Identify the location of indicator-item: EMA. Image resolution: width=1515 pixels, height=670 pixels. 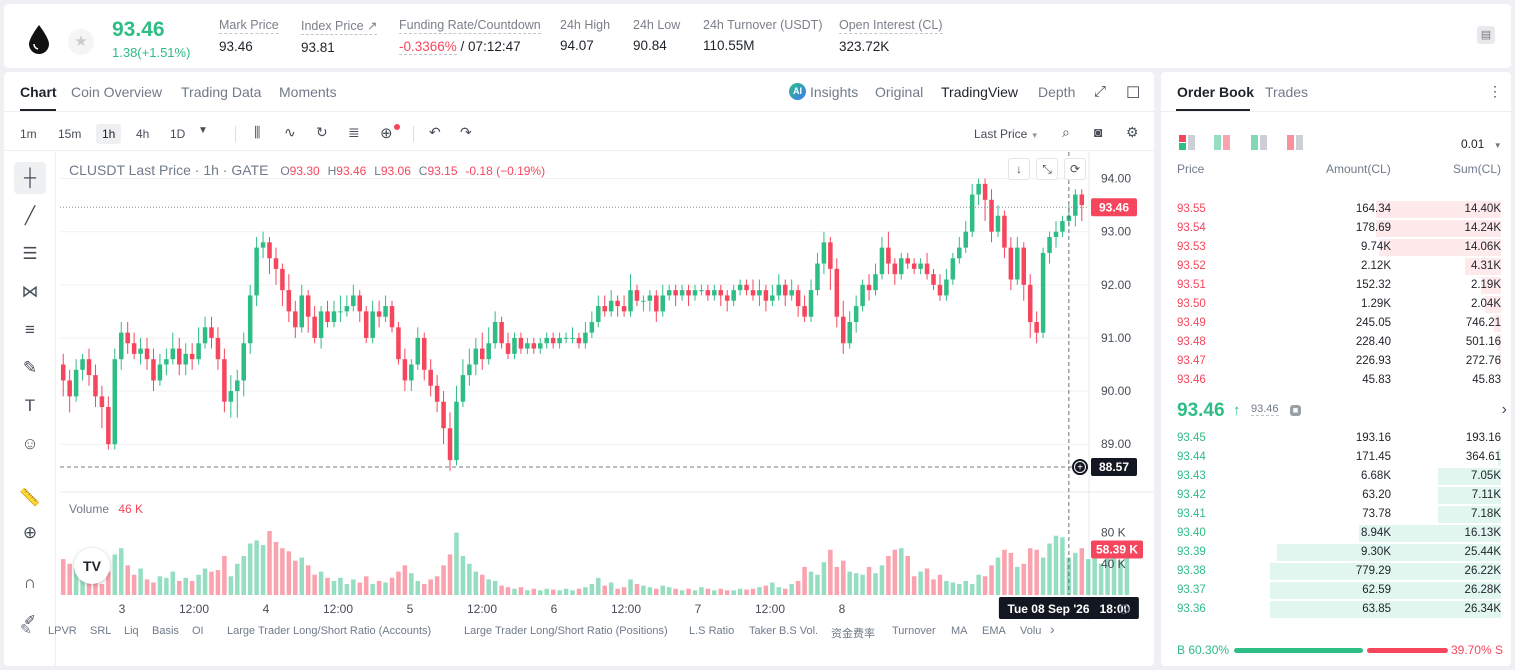
(994, 631).